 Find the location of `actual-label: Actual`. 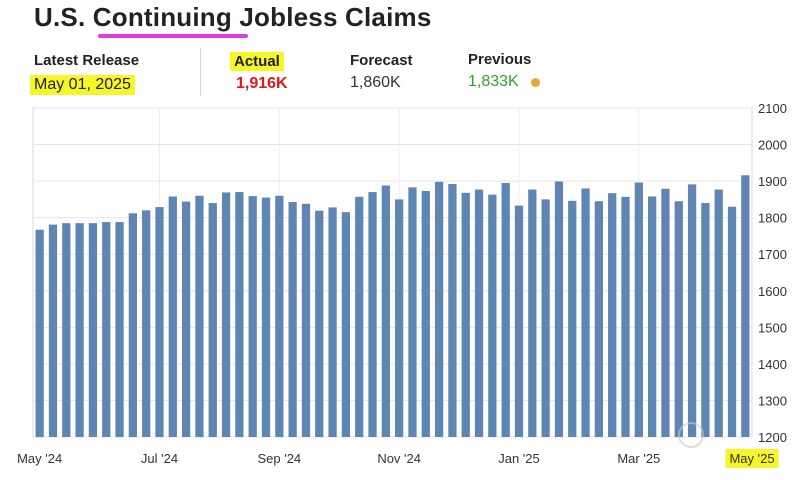

actual-label: Actual is located at coordinates (257, 61).